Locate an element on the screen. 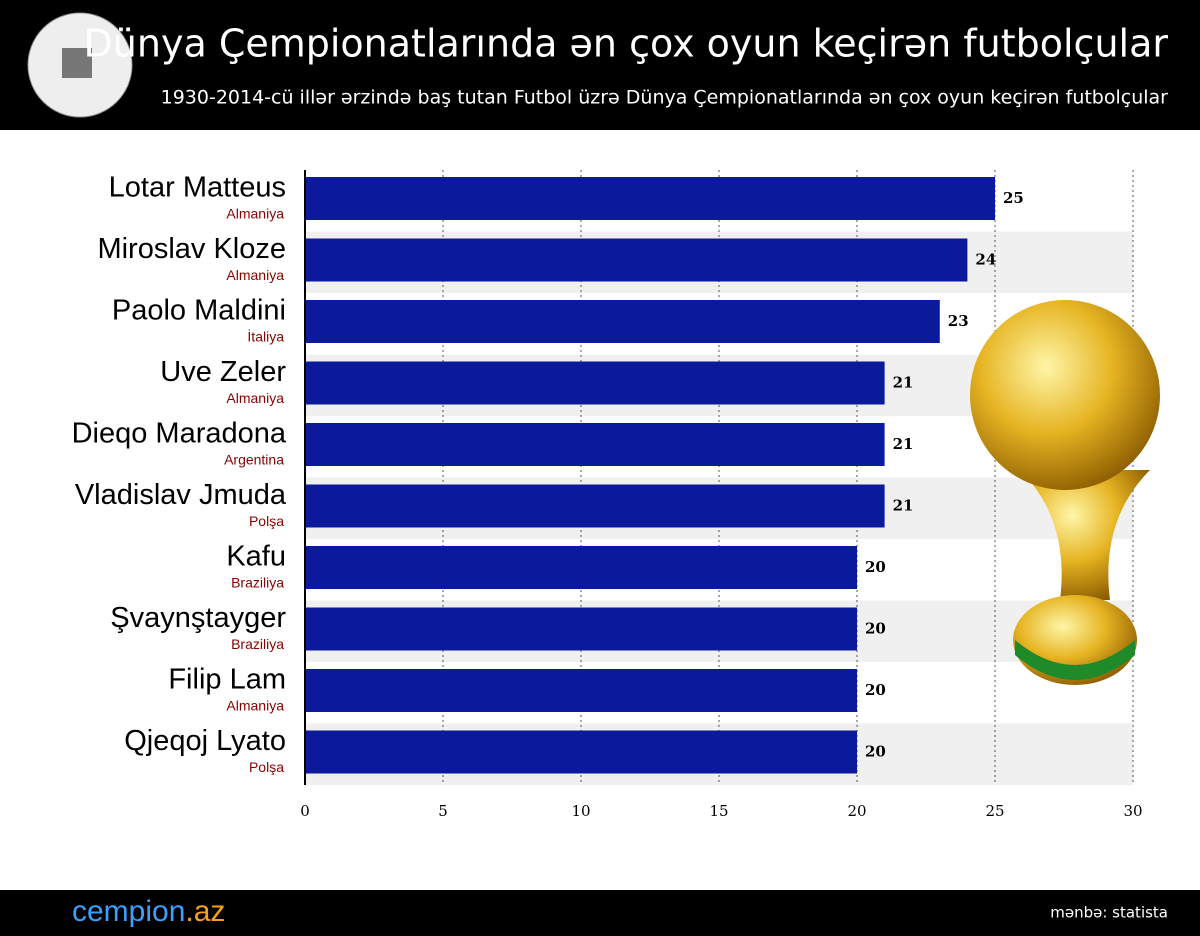  x-tick-label: 10 is located at coordinates (580, 811).